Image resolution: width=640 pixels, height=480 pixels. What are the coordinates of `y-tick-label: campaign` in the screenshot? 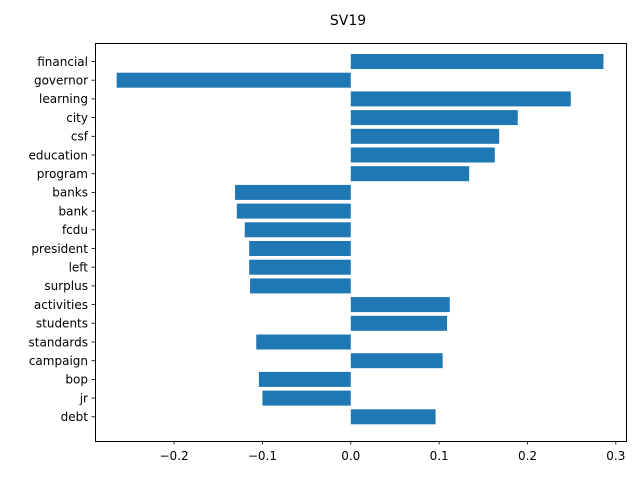 It's located at (58, 361).